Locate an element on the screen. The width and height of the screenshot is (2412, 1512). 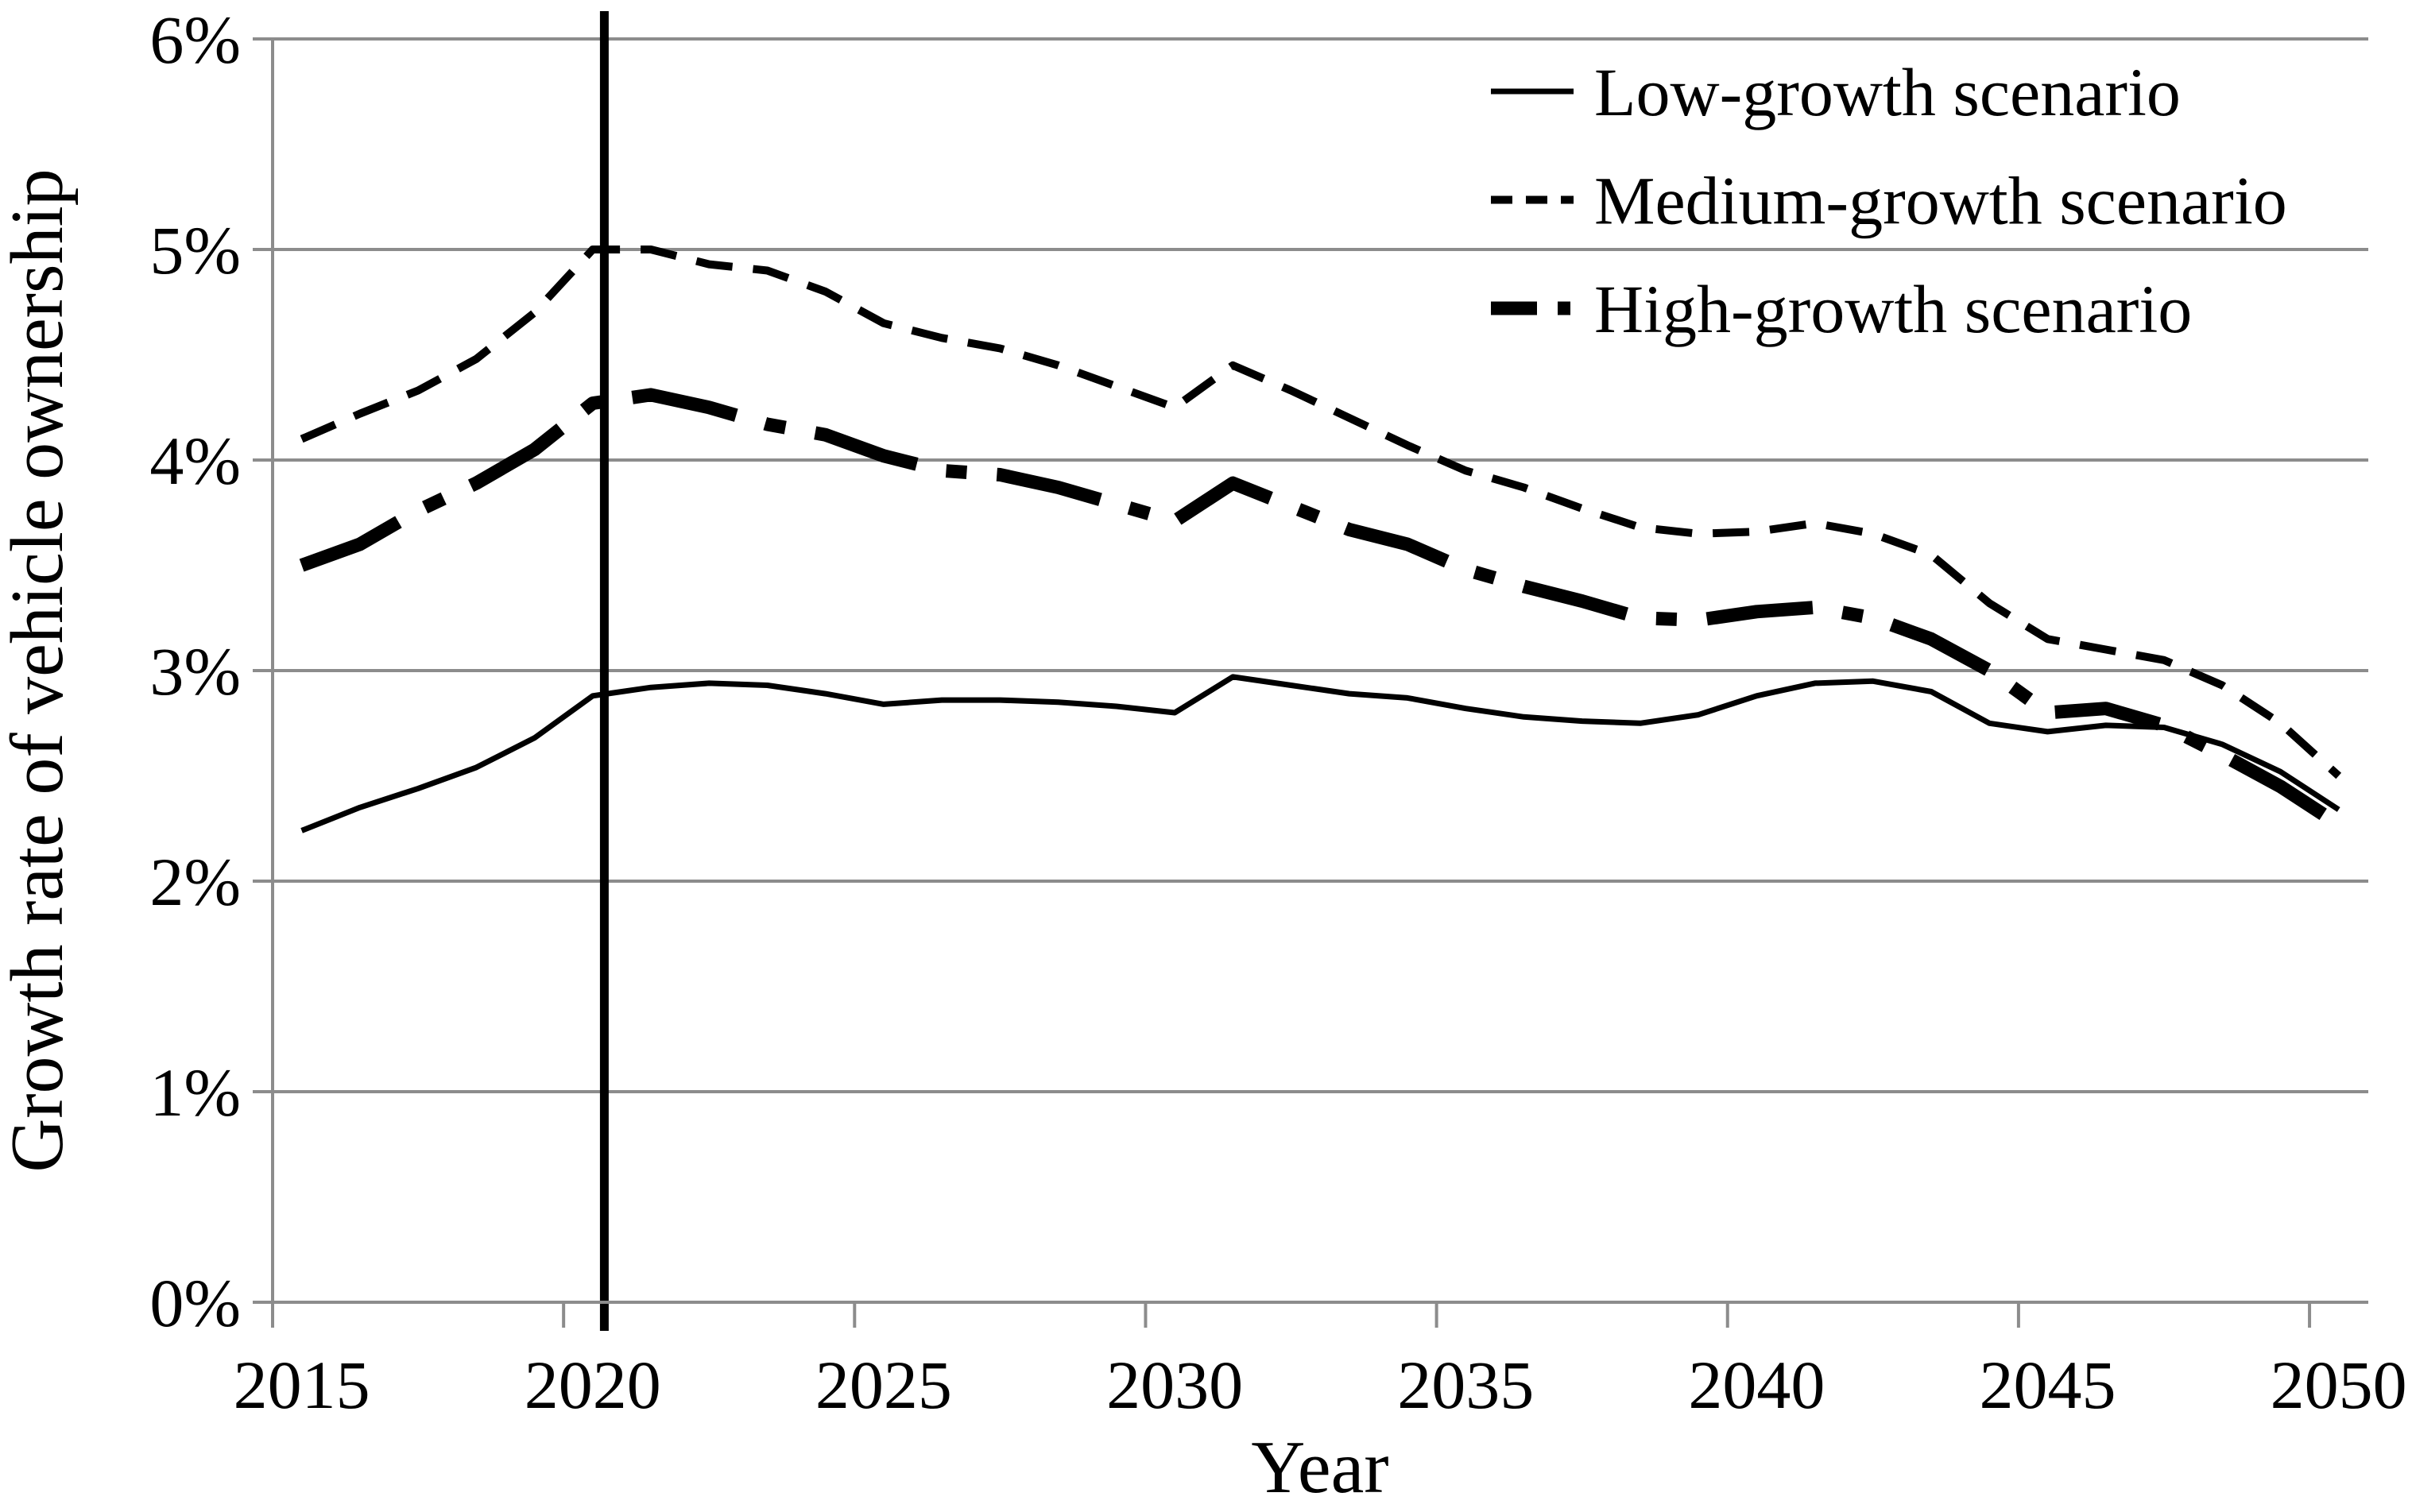
y-axis-title: Growth rate of vehicle ownership is located at coordinates (39, 670).